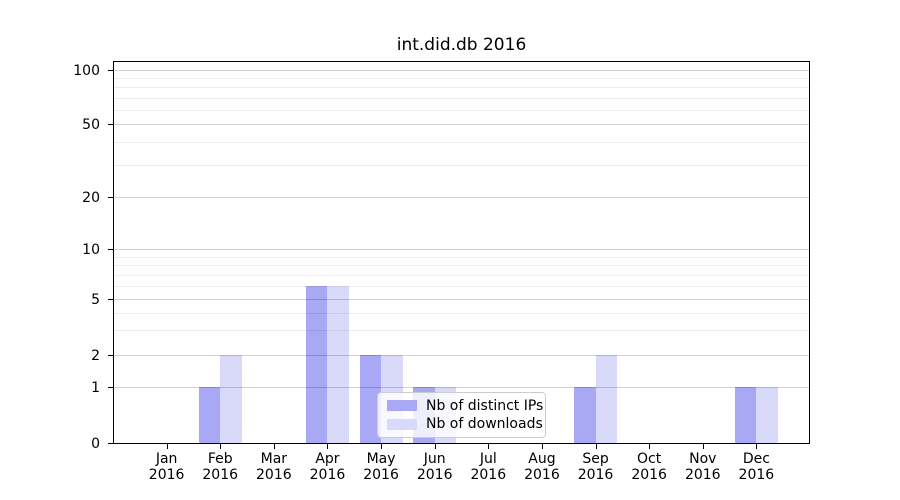 This screenshot has height=500, width=900. What do you see at coordinates (91, 125) in the screenshot?
I see `ytick-label-50: 50` at bounding box center [91, 125].